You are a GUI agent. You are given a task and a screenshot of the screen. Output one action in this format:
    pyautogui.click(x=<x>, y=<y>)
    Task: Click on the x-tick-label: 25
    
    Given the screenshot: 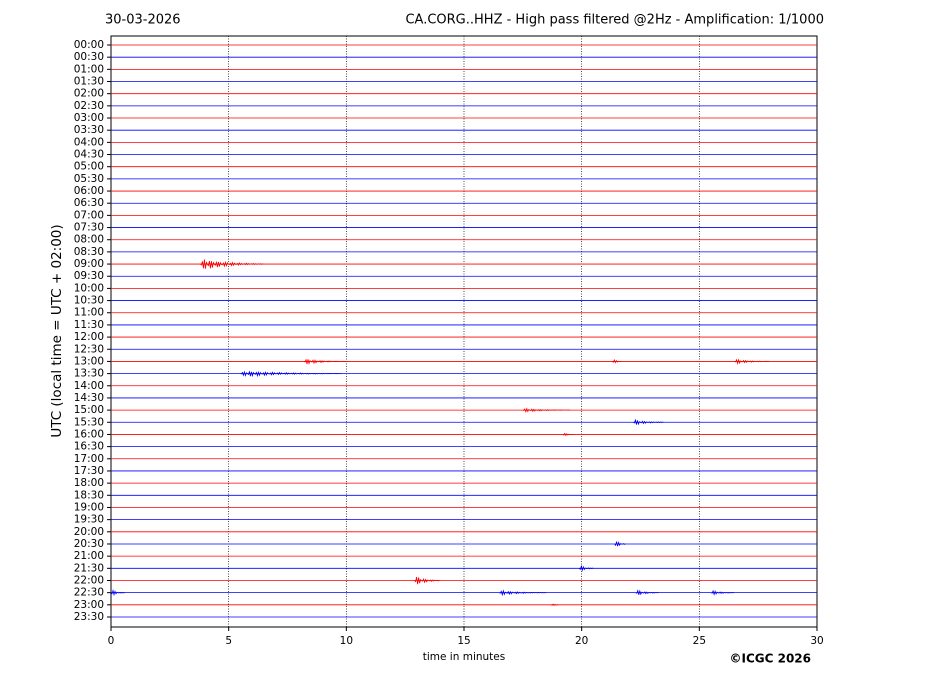 What is the action you would take?
    pyautogui.click(x=699, y=641)
    